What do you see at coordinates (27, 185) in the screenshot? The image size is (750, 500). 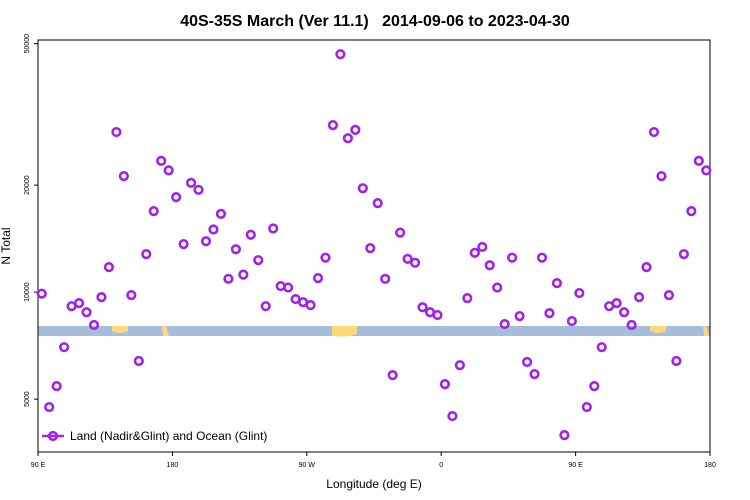 I see `y-tick-label: 20000` at bounding box center [27, 185].